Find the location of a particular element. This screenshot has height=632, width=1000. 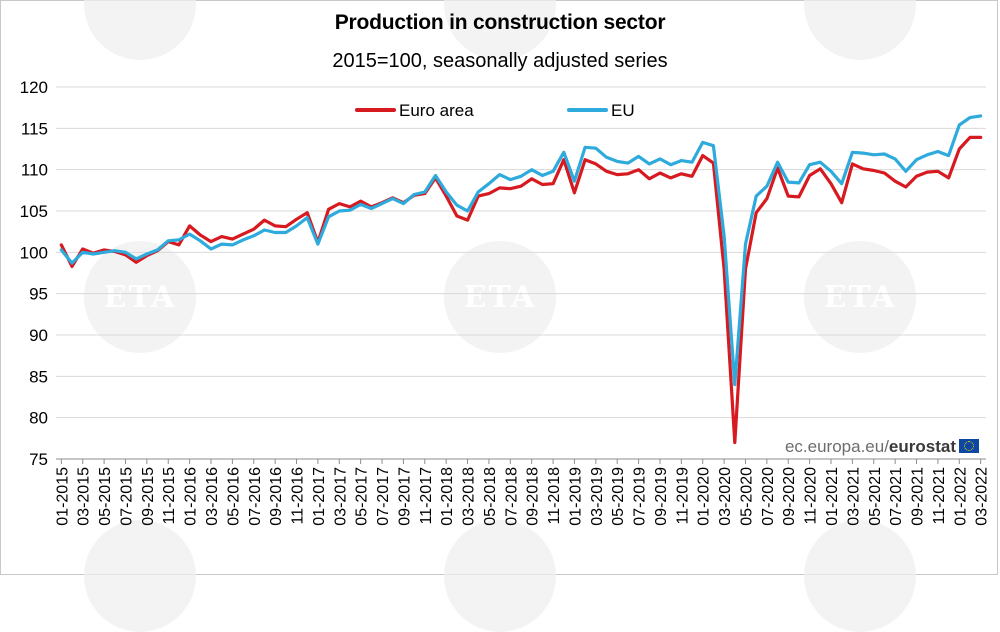

x-tick-label: 07-2021 is located at coordinates (896, 496).